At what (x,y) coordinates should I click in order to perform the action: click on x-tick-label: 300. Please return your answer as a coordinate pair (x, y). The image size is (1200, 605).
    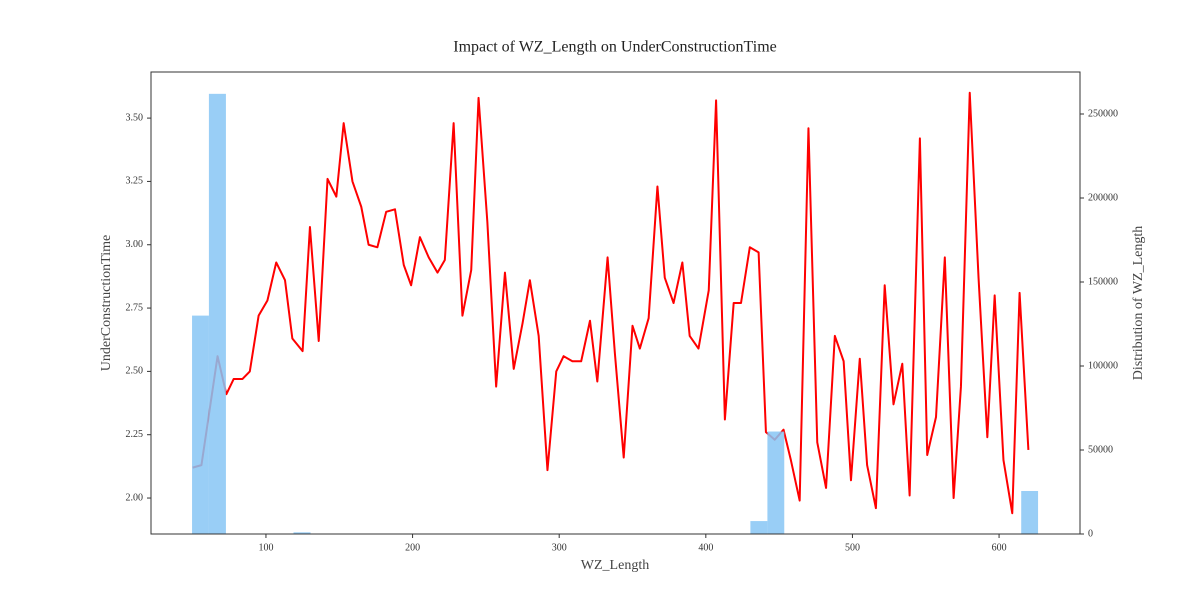
    Looking at the image, I should click on (559, 547).